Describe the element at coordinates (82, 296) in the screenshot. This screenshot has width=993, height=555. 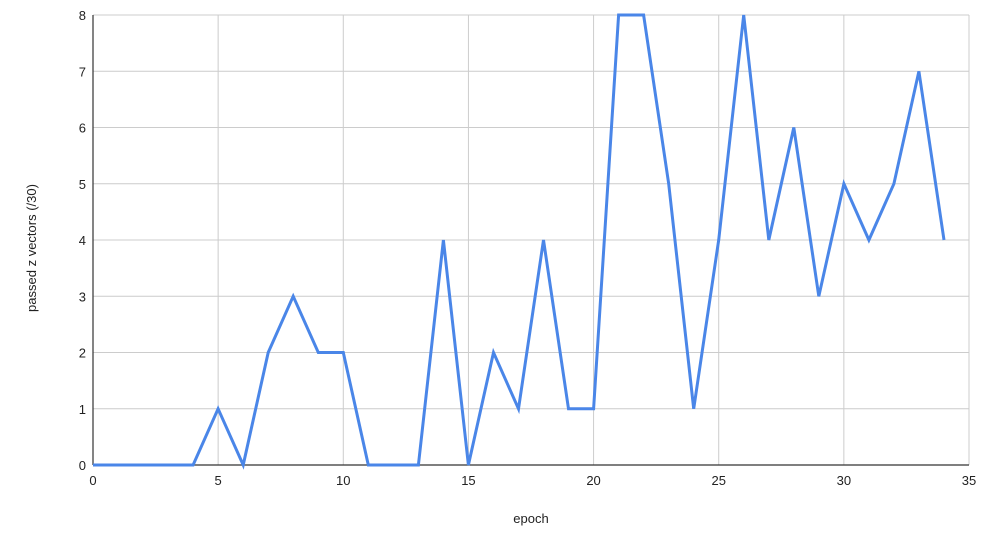
I see `y-tick-label: 3` at that location.